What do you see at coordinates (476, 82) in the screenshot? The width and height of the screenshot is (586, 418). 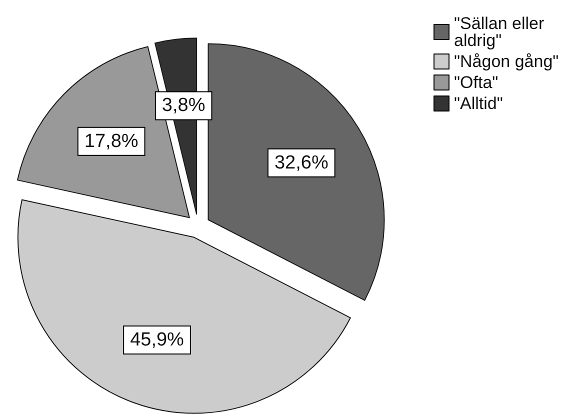 I see `legend-label: "Ofta"` at bounding box center [476, 82].